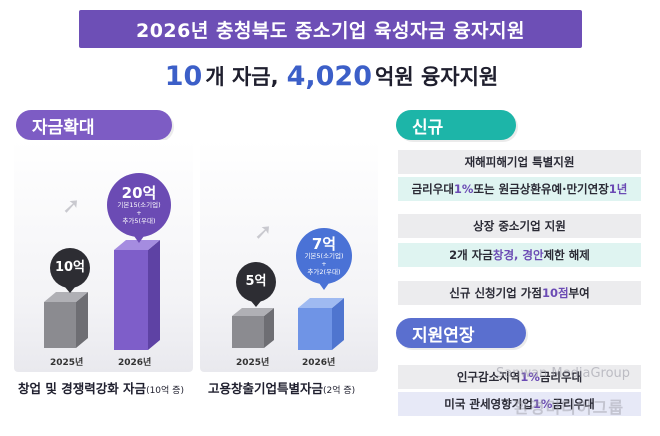  Describe the element at coordinates (253, 363) in the screenshot. I see `fund2-year-before: 2025년` at that location.